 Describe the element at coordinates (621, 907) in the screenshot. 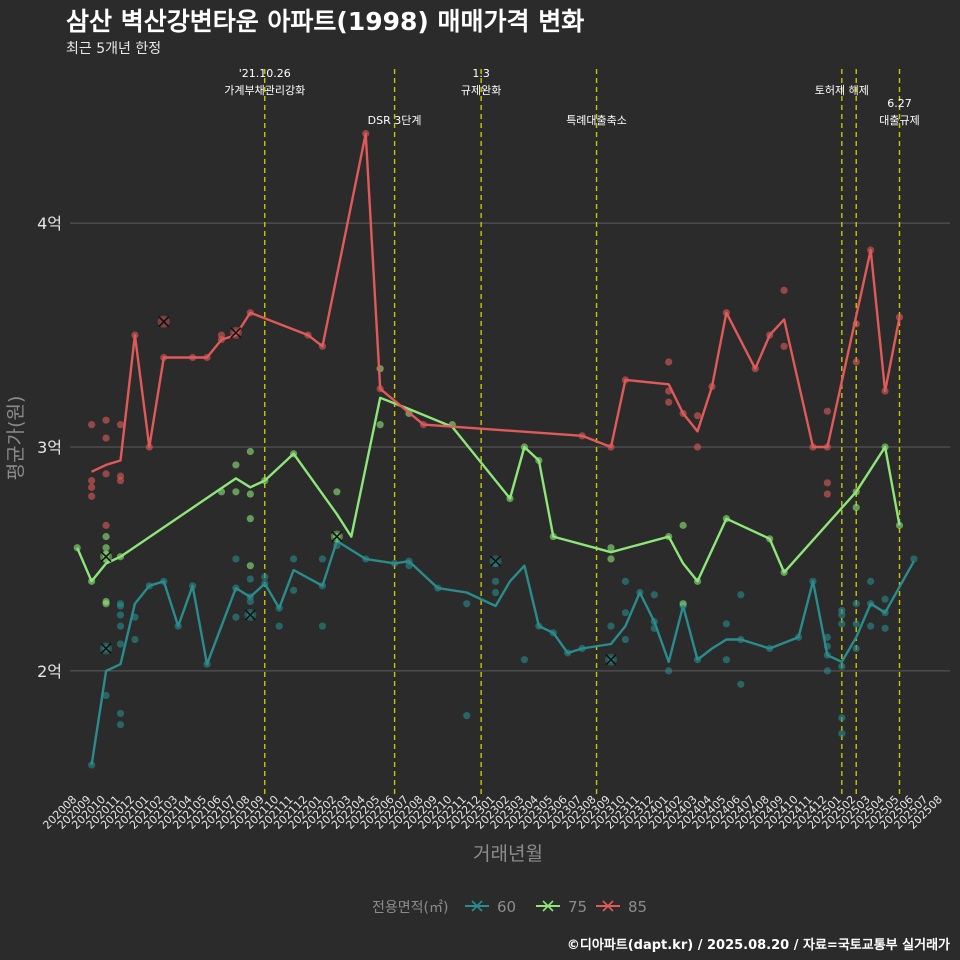

I see `legend-item-85: 85` at that location.